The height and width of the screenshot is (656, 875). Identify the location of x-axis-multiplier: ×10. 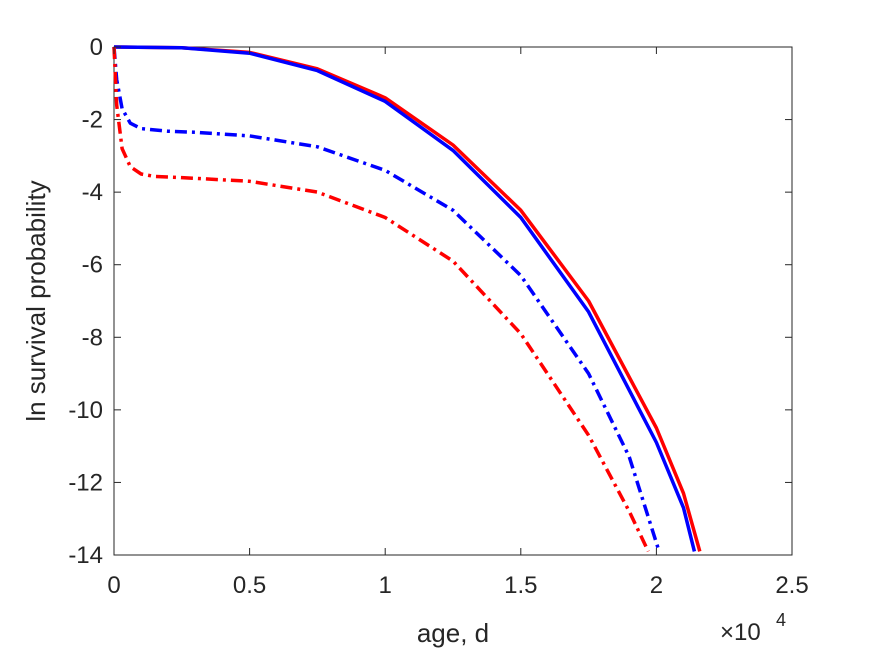
(740, 632).